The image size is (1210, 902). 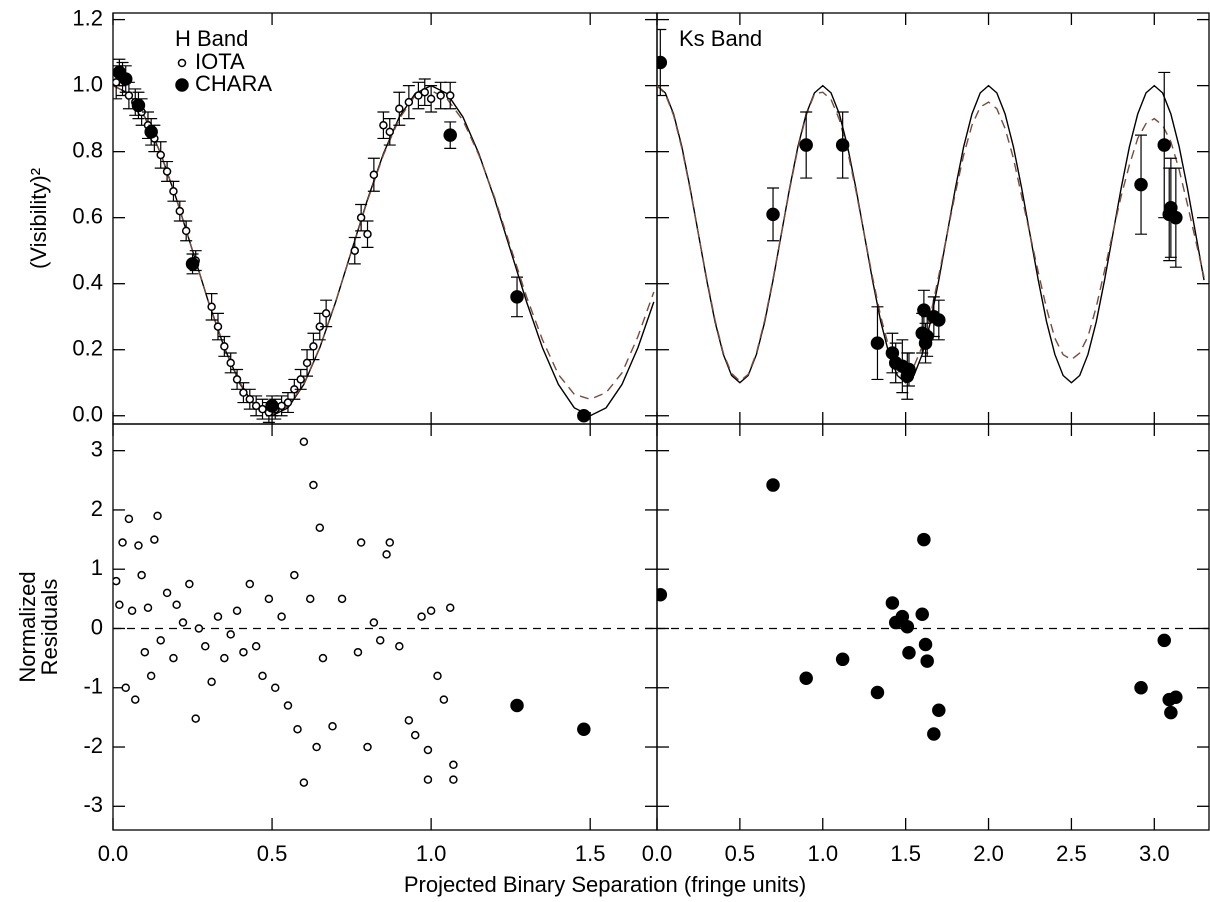 What do you see at coordinates (97, 567) in the screenshot?
I see `y-tick-label: 1` at bounding box center [97, 567].